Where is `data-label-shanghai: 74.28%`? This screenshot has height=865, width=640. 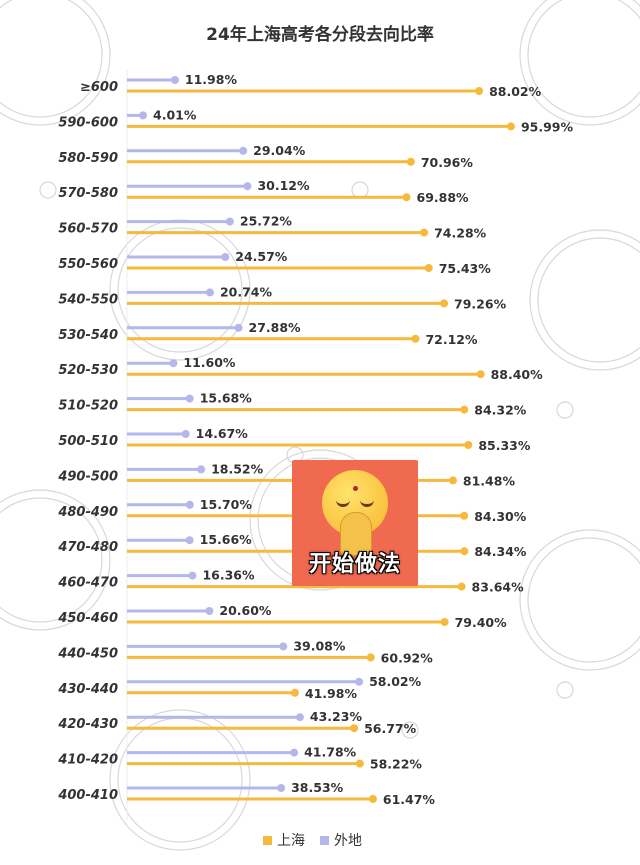
data-label-shanghai: 74.28% is located at coordinates (460, 233).